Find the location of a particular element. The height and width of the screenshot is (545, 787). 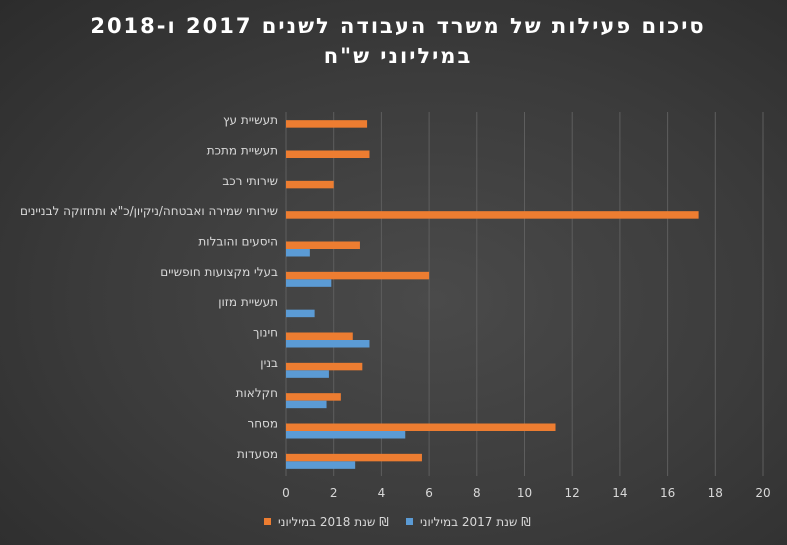

legend-label-1: שנת 2017 במיליוני ₪ is located at coordinates (475, 522).